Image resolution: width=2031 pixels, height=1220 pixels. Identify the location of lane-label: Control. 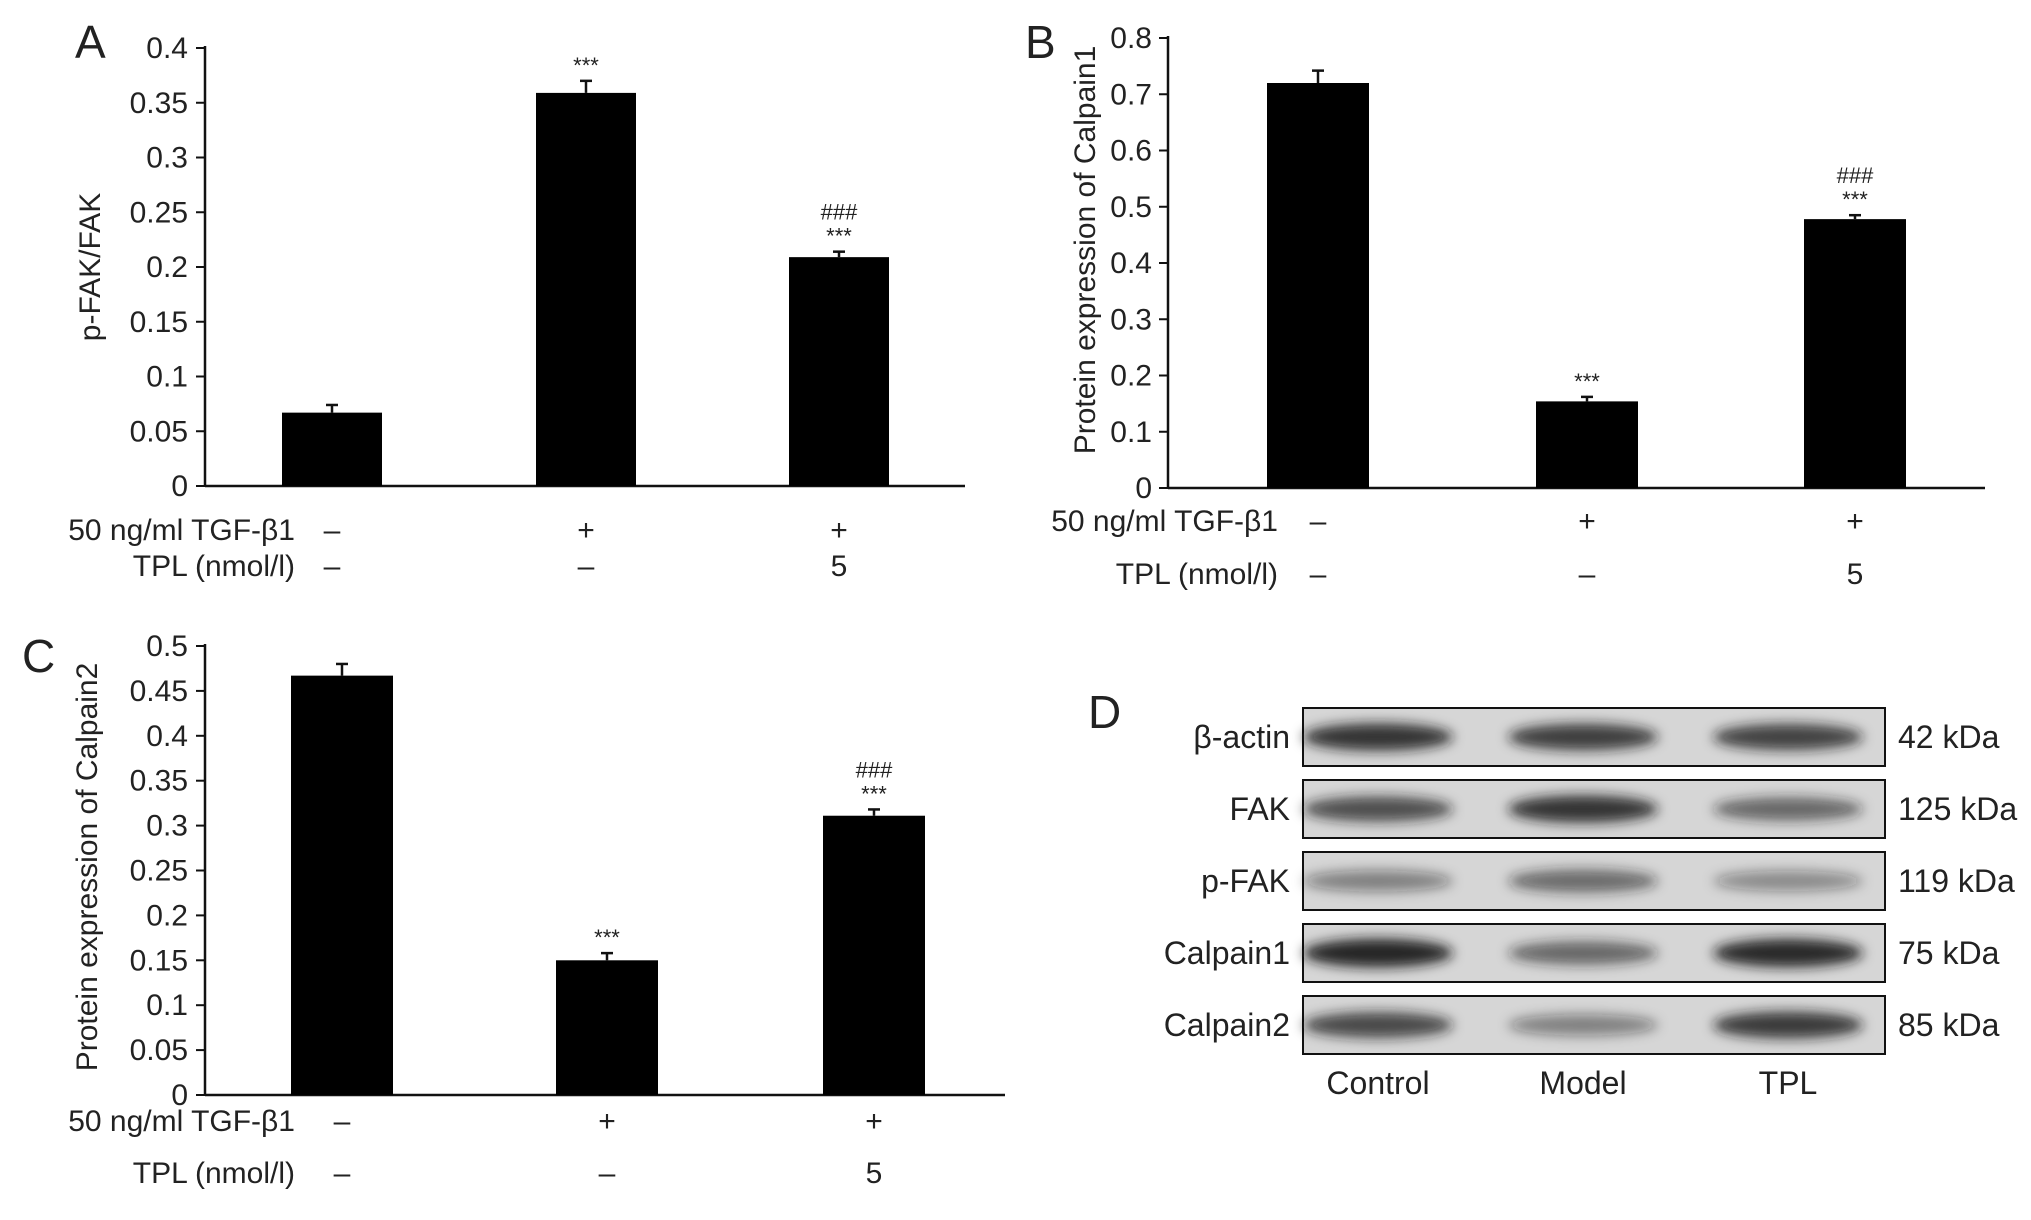
(1377, 1083).